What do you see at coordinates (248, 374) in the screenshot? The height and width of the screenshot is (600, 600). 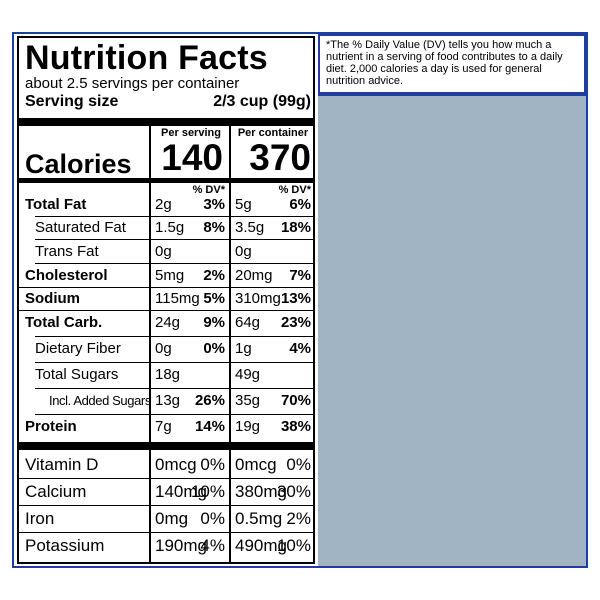 I see `container-amount: 49g` at bounding box center [248, 374].